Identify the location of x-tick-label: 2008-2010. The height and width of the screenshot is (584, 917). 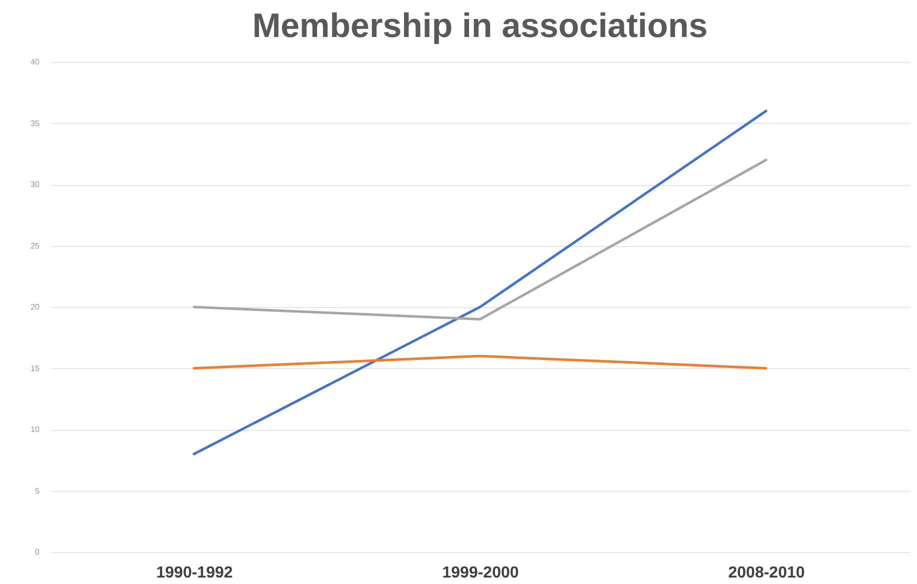
(766, 573).